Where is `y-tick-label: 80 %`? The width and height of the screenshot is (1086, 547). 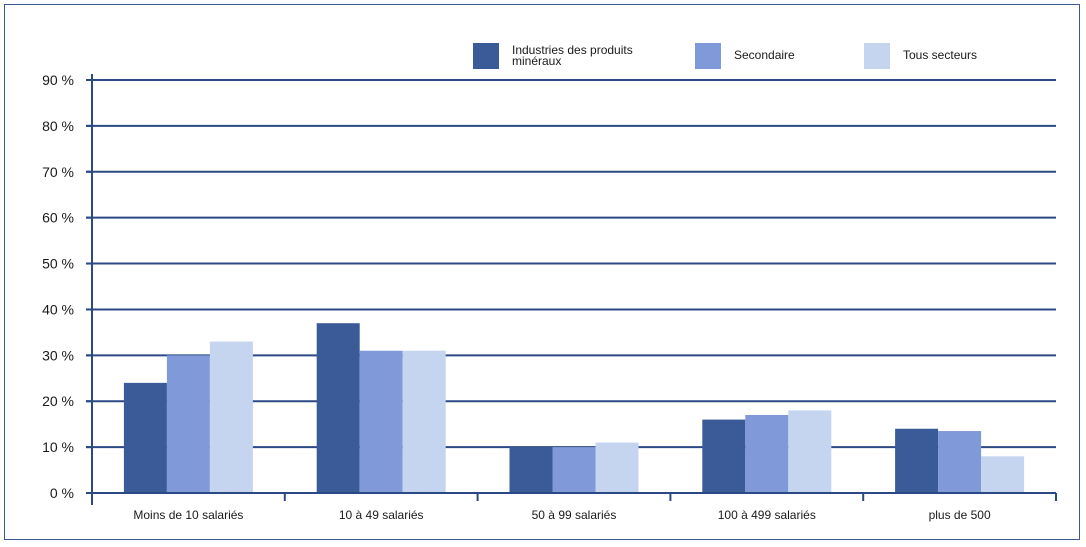
y-tick-label: 80 % is located at coordinates (58, 126).